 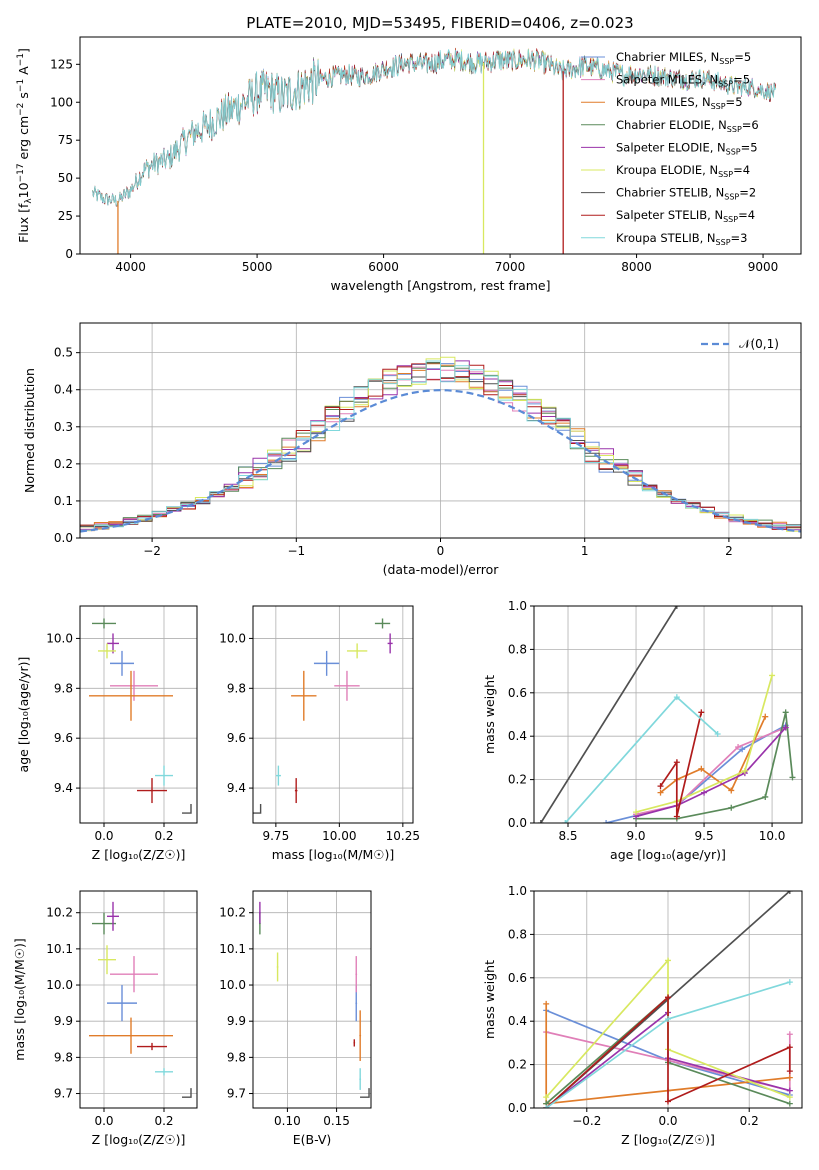 What do you see at coordinates (517, 693) in the screenshot?
I see `y-tick-label: 0.6` at bounding box center [517, 693].